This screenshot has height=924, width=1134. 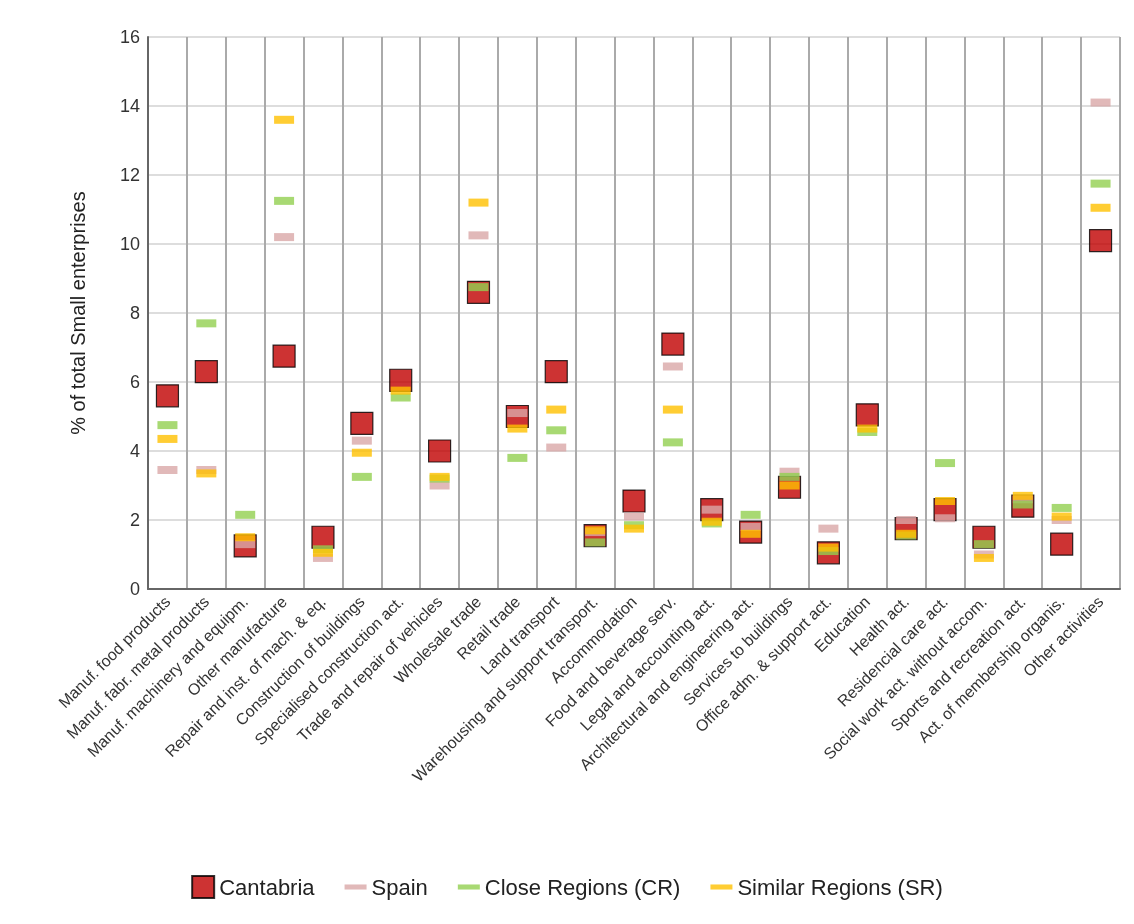 What do you see at coordinates (267, 887) in the screenshot?
I see `legend-label: Cantabria` at bounding box center [267, 887].